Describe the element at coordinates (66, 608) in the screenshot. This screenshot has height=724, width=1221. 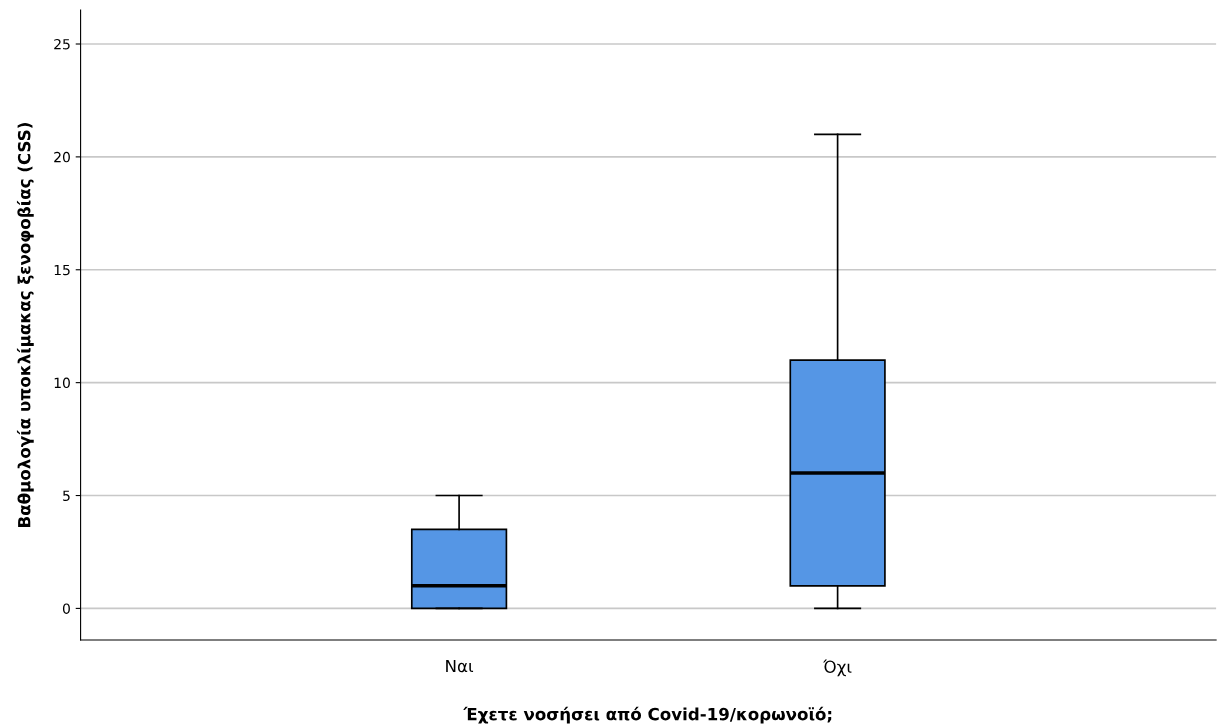
I see `y-tick-label: 0` at that location.